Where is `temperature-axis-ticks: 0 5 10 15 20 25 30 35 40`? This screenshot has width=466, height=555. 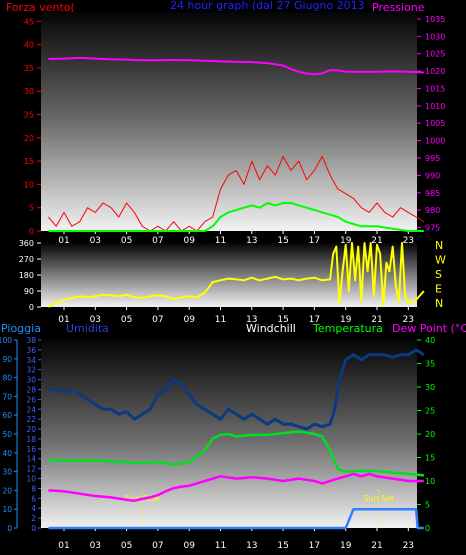 temperature-axis-ticks: 0 5 10 15 20 25 30 35 40 is located at coordinates (426, 434).